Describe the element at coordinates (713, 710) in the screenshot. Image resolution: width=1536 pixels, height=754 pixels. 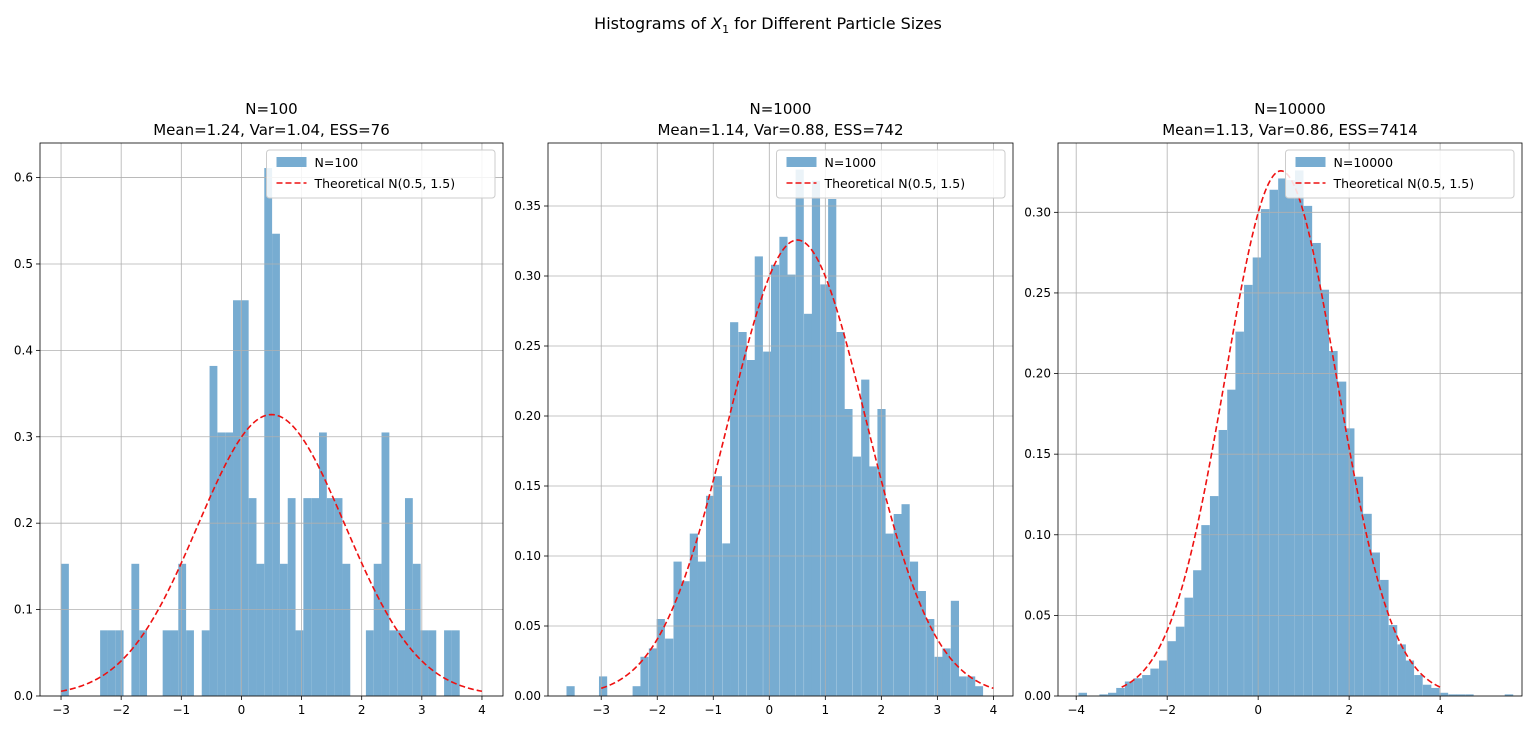
I see `x-tick-label: −1` at that location.